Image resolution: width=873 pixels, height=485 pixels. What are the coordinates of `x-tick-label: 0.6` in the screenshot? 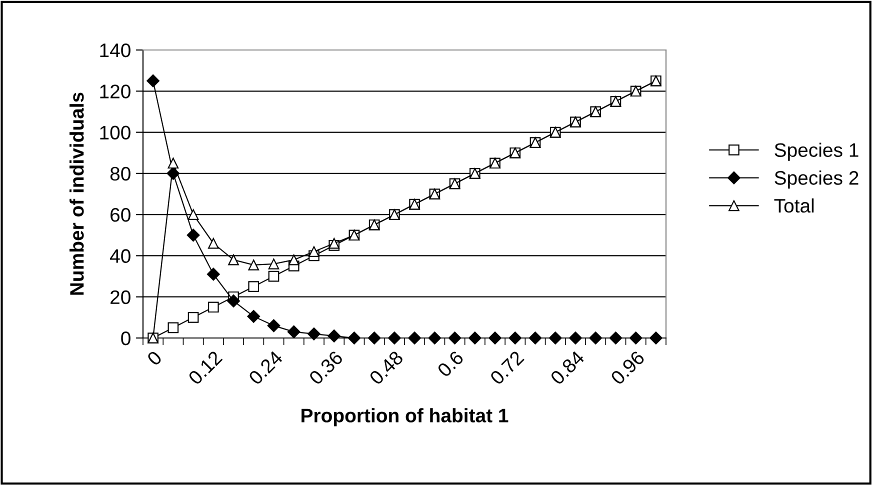 It's located at (450, 364).